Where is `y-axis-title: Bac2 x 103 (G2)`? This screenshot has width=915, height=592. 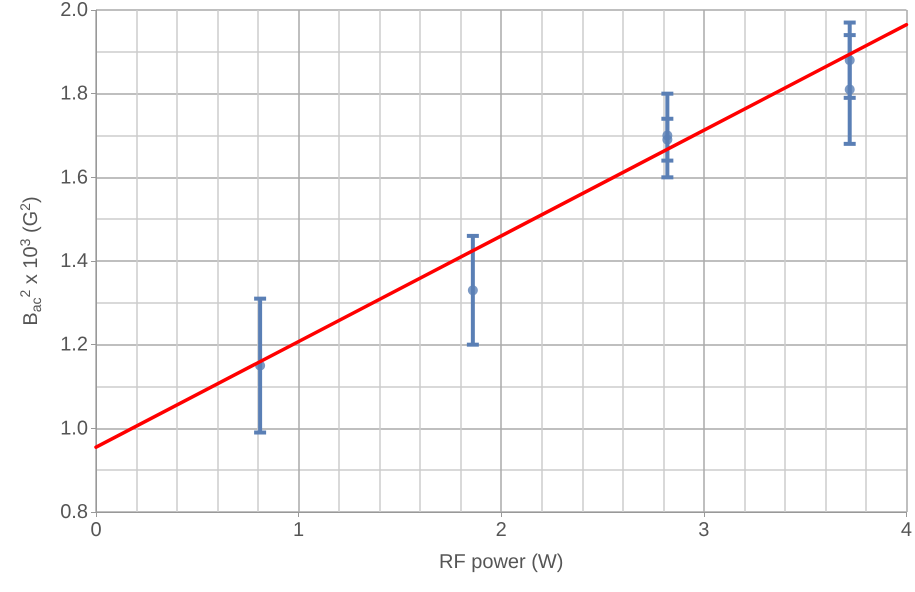
y-axis-title: Bac2 x 103 (G2) is located at coordinates (30, 261).